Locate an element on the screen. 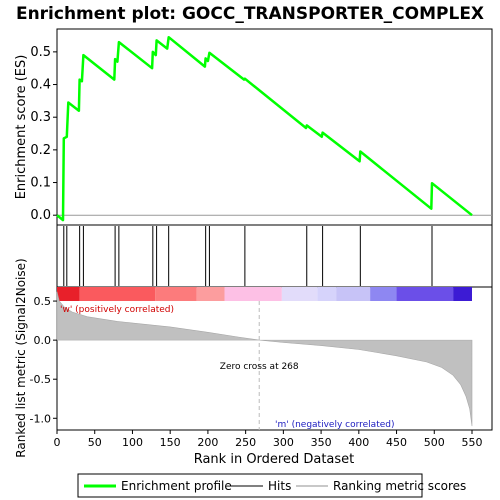 This screenshot has height=500, width=500. ranking-y-tick-label: 0.0 is located at coordinates (43, 340).